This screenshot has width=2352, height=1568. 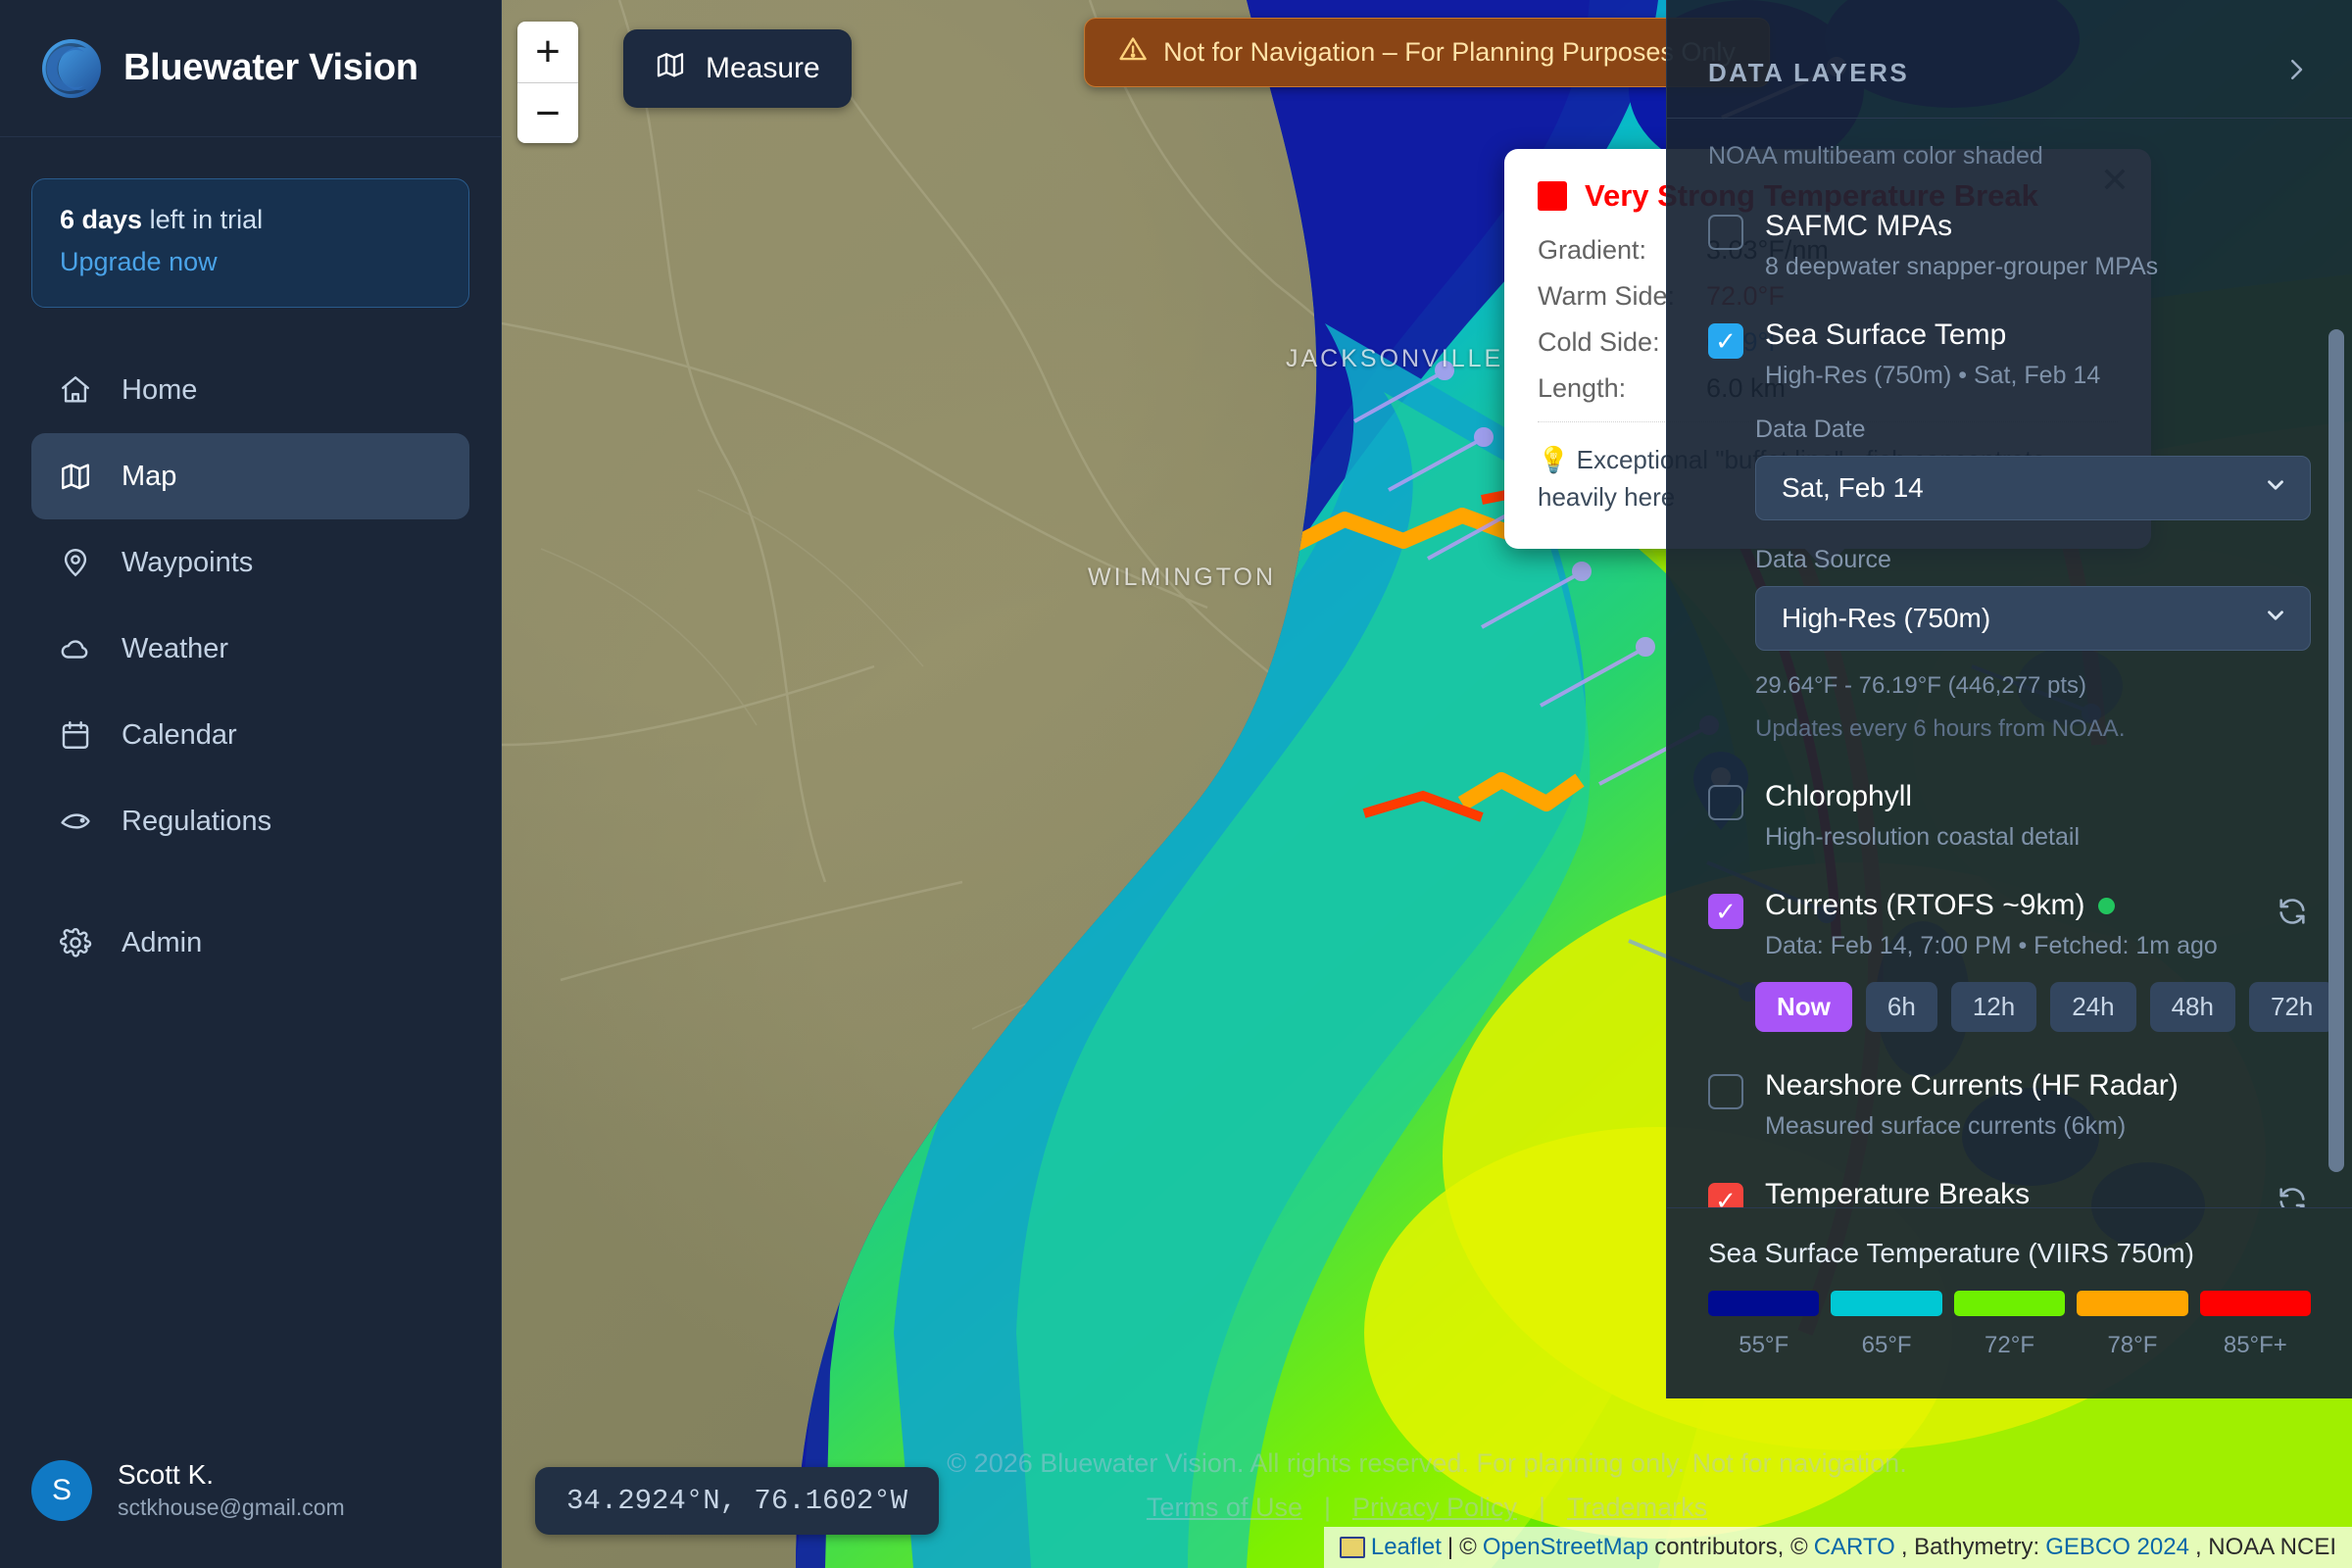 I want to click on panel-title: DATA LAYERS, so click(x=1809, y=72).